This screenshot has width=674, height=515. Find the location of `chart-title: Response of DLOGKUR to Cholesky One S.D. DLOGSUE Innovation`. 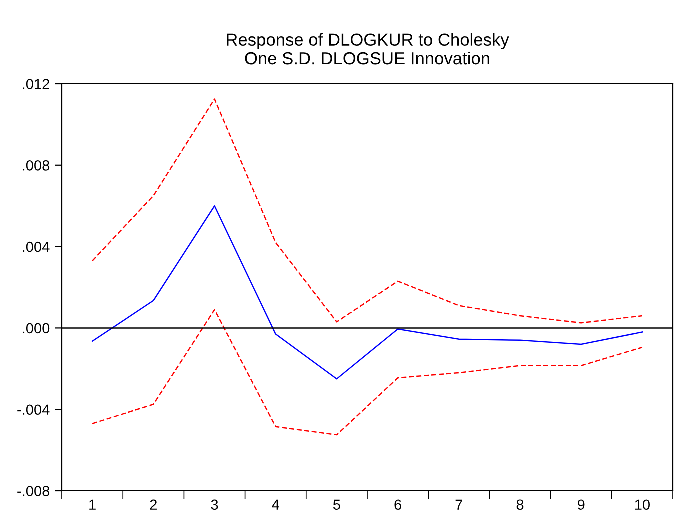

chart-title: Response of DLOGKUR to Cholesky One S.D. DLOGSUE Innovation is located at coordinates (368, 49).